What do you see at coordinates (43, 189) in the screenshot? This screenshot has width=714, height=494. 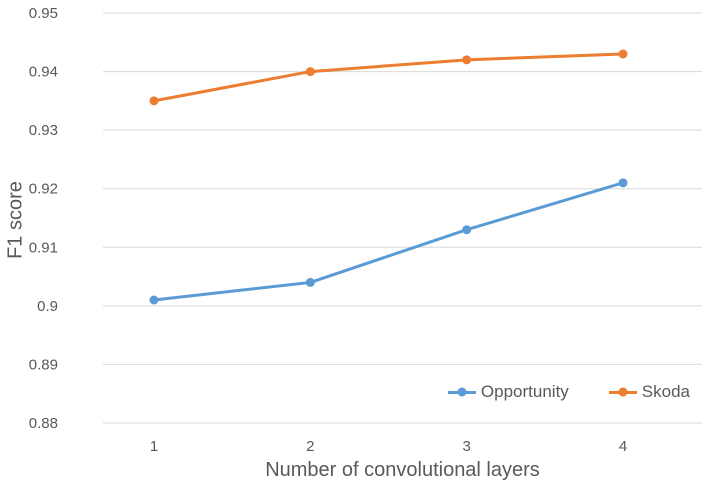 I see `y-tick-label: 0.92` at bounding box center [43, 189].